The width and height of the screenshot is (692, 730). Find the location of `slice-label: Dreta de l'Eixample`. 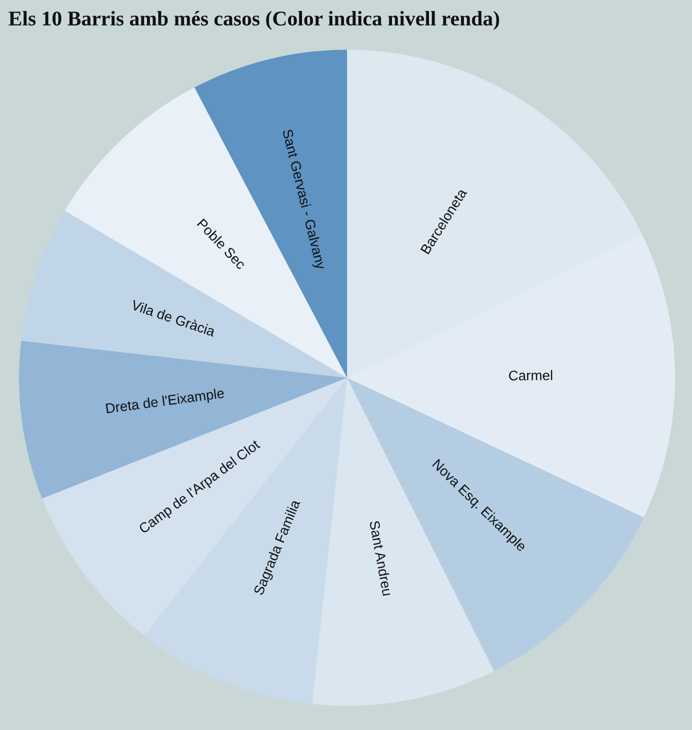

slice-label: Dreta de l'Eixample is located at coordinates (165, 402).